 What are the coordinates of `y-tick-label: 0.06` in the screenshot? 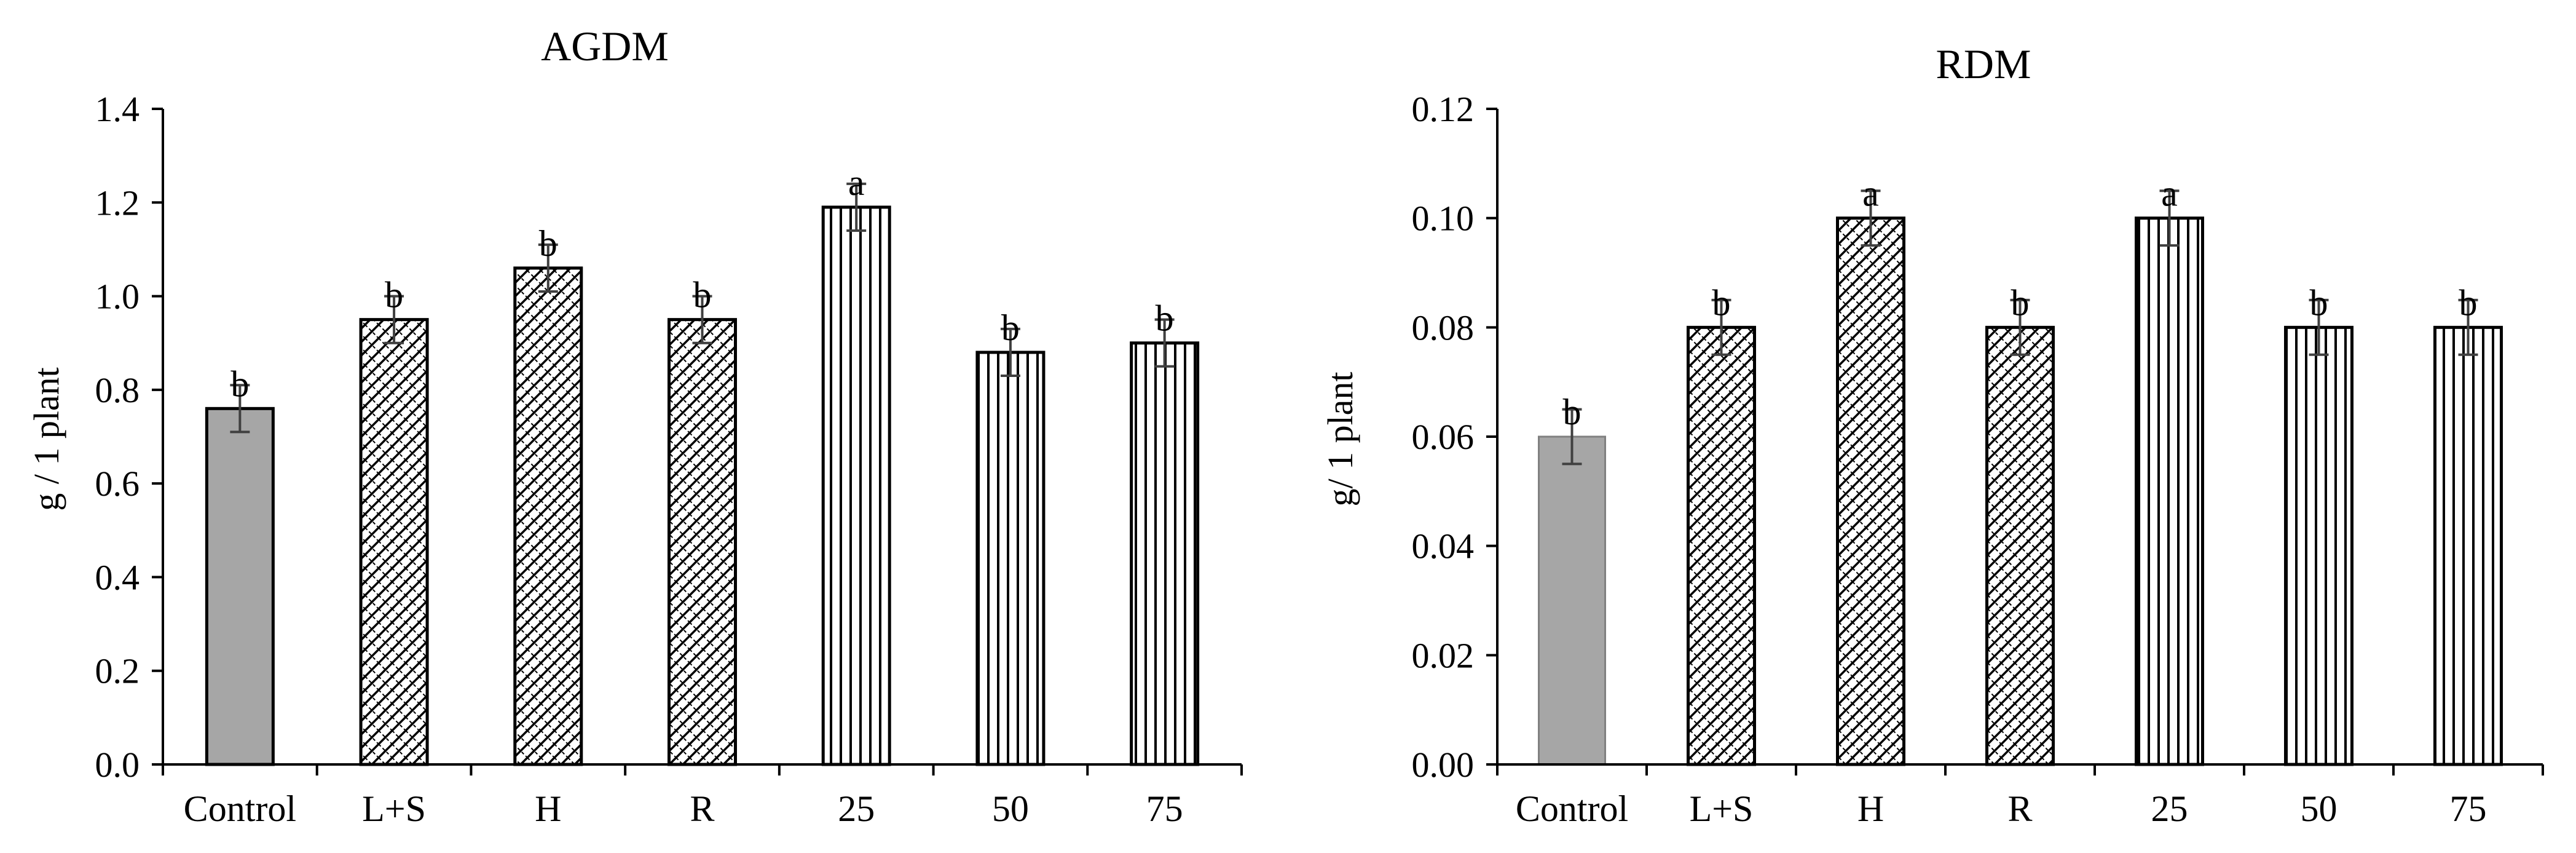 It's located at (1444, 437).